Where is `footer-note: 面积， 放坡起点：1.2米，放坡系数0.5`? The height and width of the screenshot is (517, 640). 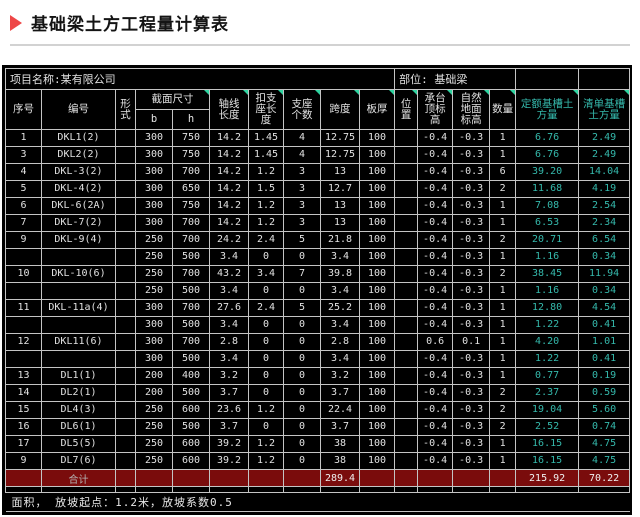 footer-note: 面积， 放坡起点：1.2米，放坡系数0.5 is located at coordinates (317, 502).